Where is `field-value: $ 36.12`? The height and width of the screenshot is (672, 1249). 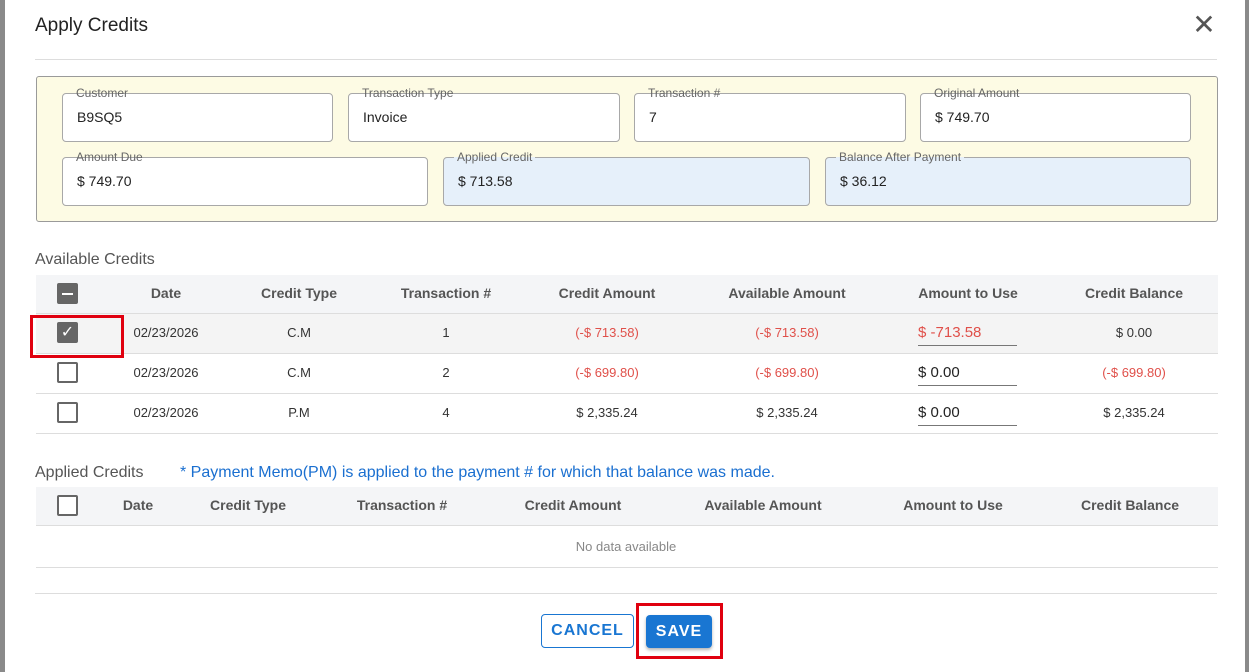
field-value: $ 36.12 is located at coordinates (863, 181).